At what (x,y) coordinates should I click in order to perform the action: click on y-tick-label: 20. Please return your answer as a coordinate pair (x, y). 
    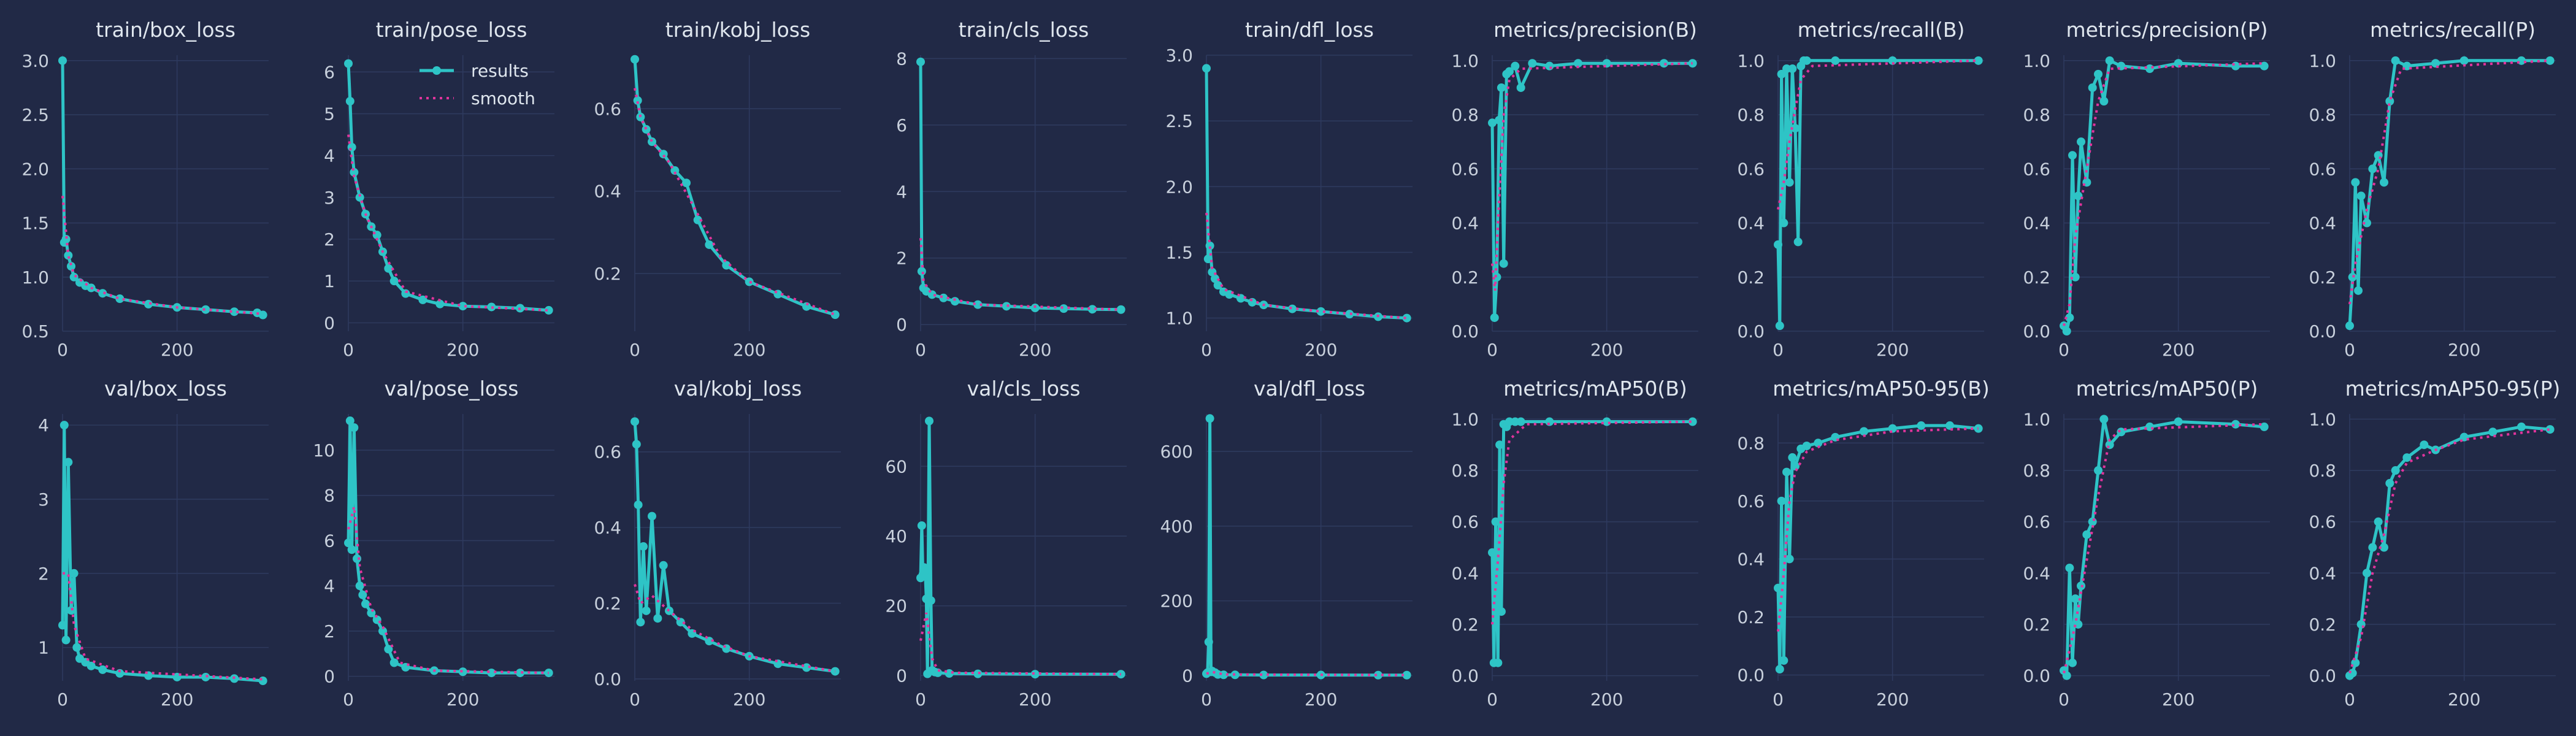
    Looking at the image, I should click on (896, 606).